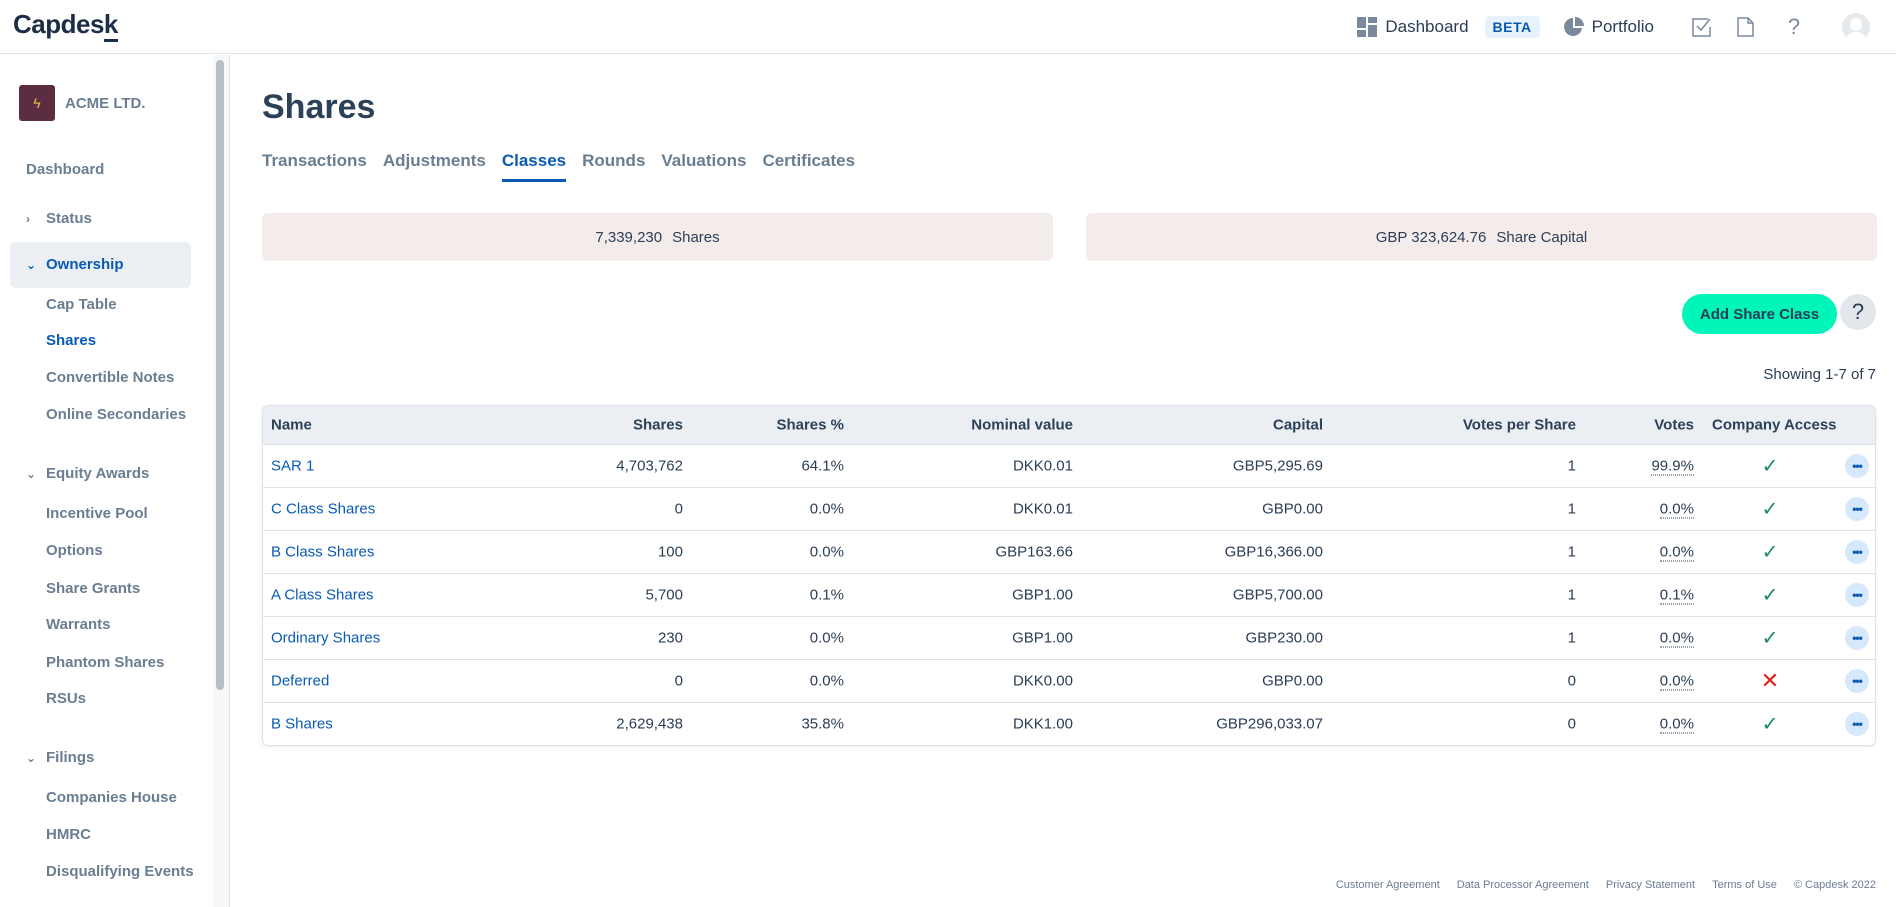  What do you see at coordinates (323, 552) in the screenshot?
I see `class-name-link: B Class Shares` at bounding box center [323, 552].